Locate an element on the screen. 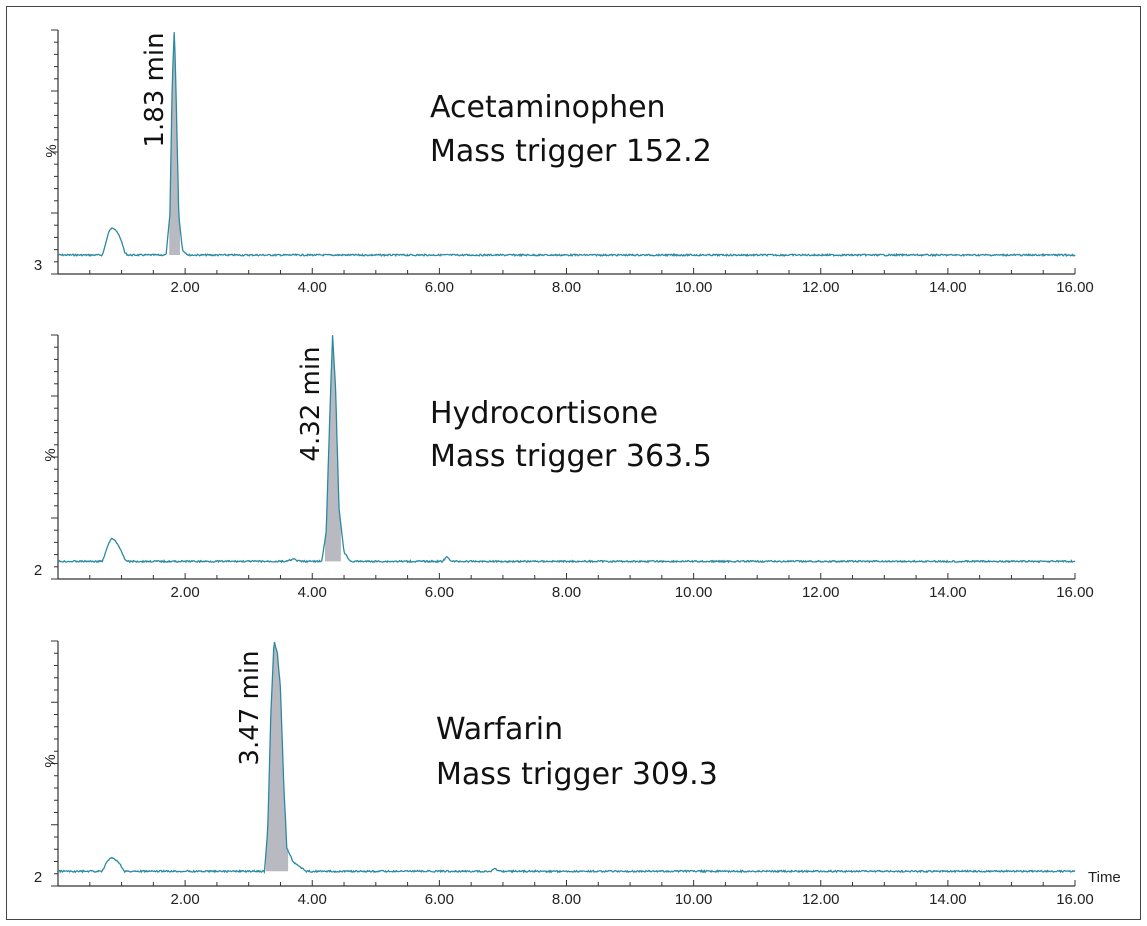 The image size is (1147, 926). peak-retention-label: 4.32 min is located at coordinates (311, 403).